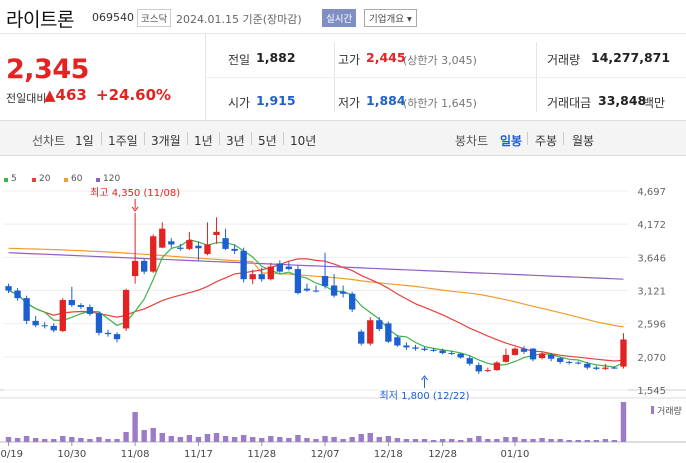 This screenshot has height=463, width=686. I want to click on open-value: 1,915, so click(276, 100).